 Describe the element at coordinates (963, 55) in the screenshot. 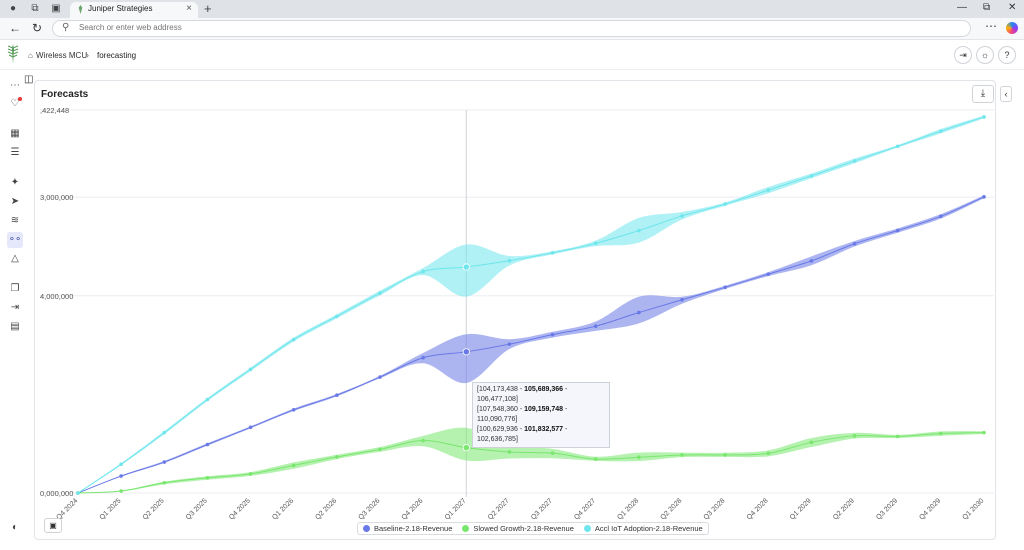

I see `export-icon: ⇥` at that location.